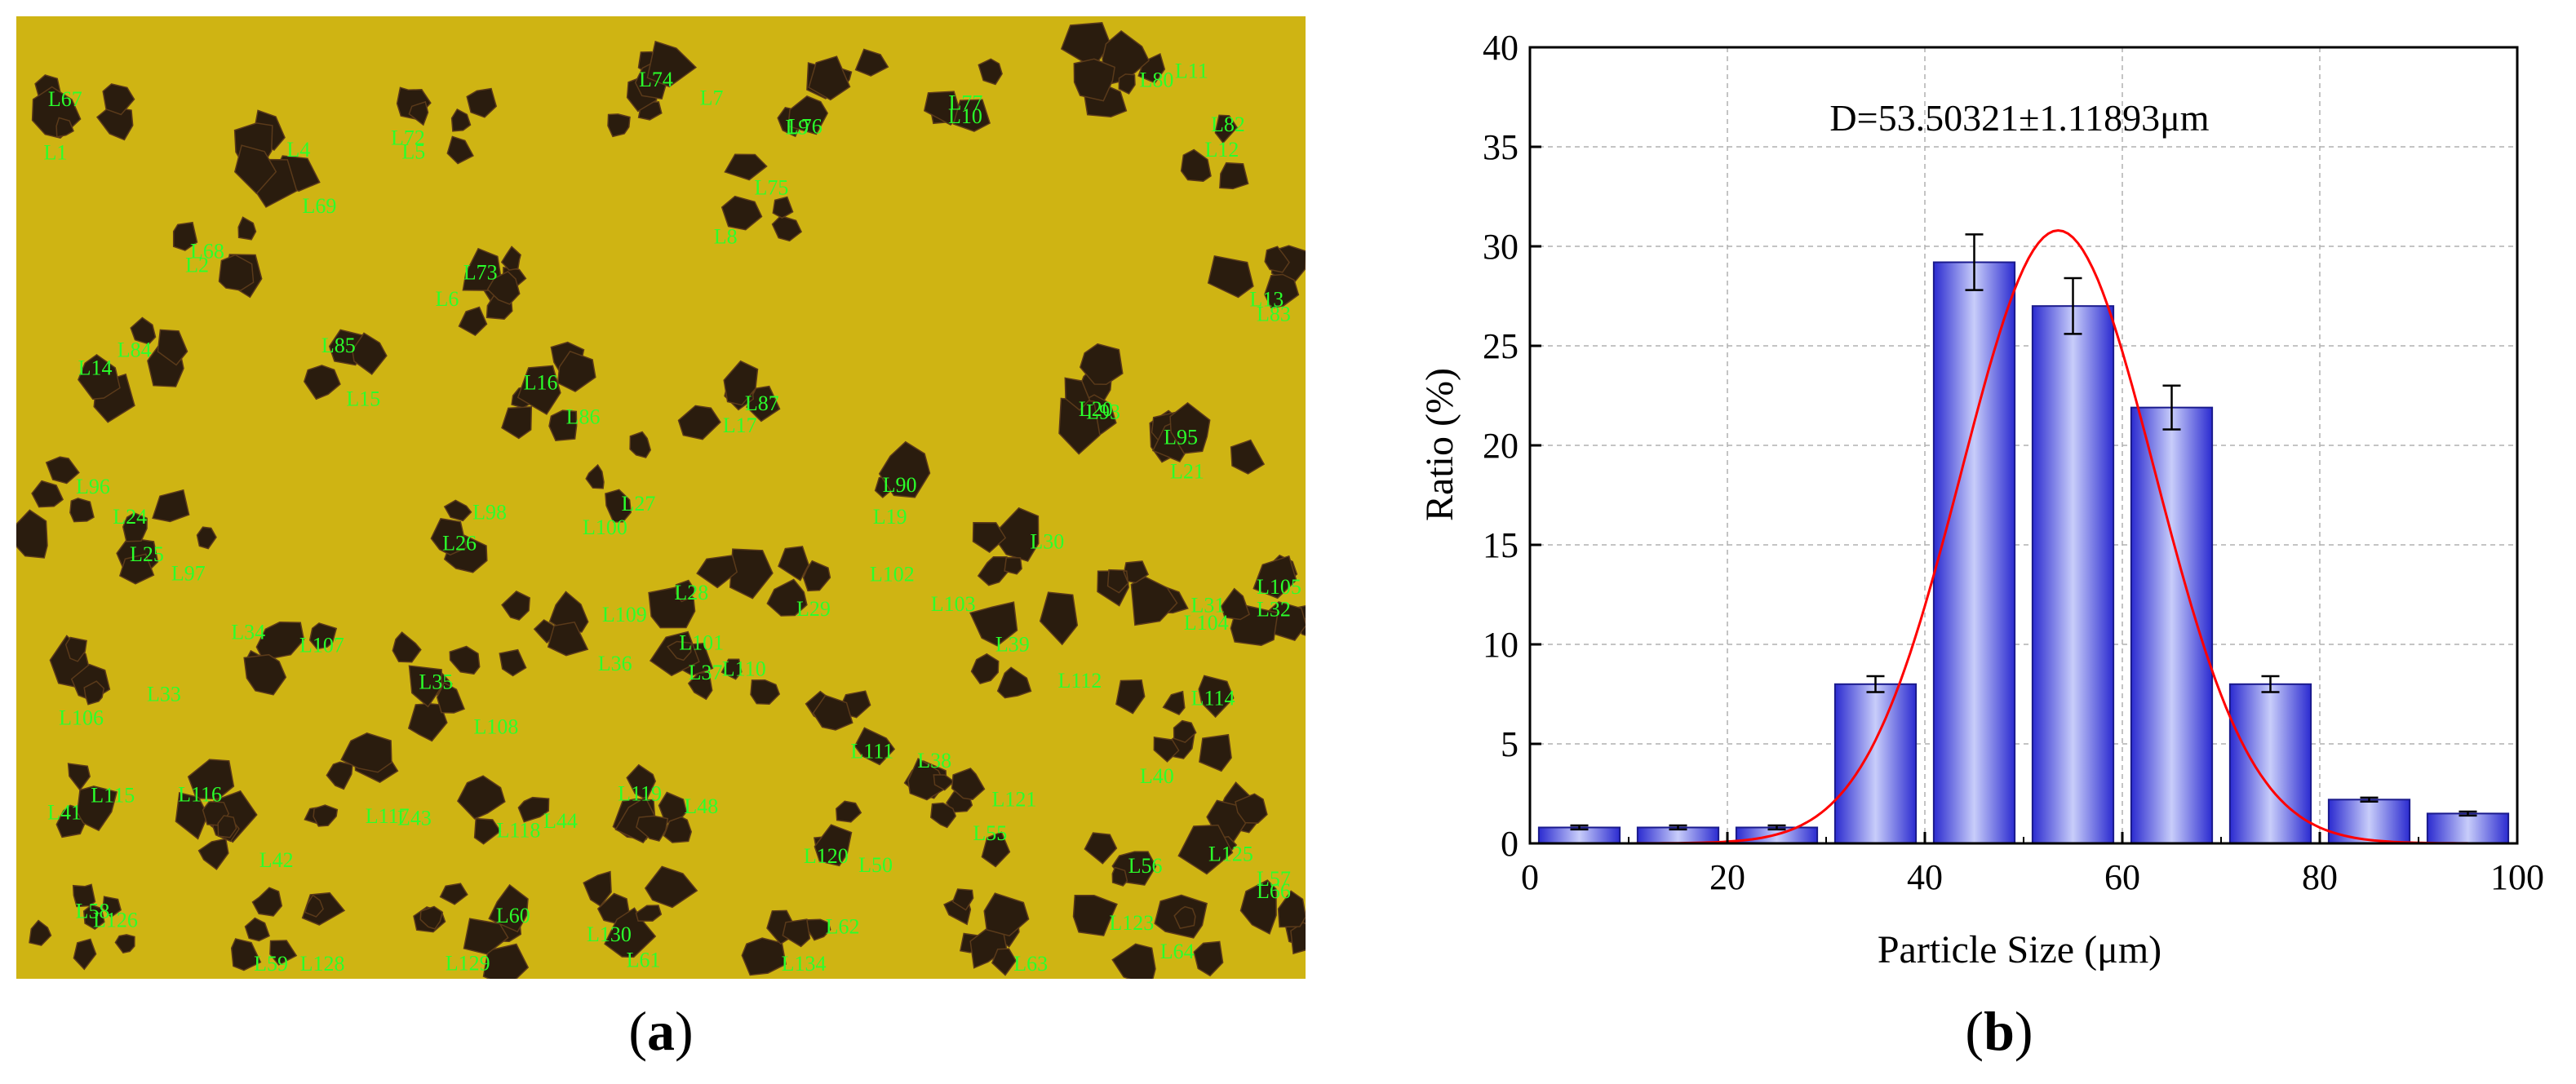 The image size is (2576, 1084). Describe the element at coordinates (1274, 610) in the screenshot. I see `particle-label: L32` at that location.